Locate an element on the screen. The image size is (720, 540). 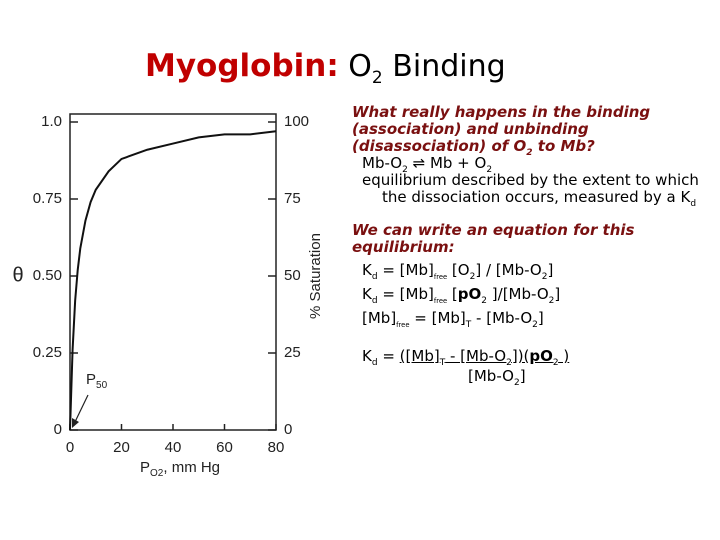
x-tick-label: 60 is located at coordinates (224, 447).